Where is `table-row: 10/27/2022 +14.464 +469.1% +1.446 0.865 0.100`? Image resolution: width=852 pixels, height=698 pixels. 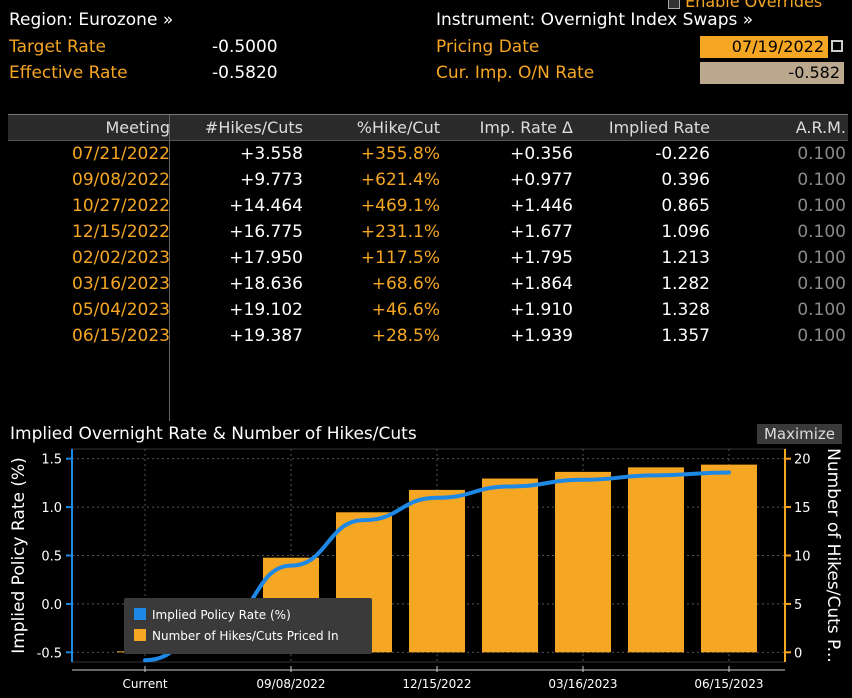 table-row: 10/27/2022 +14.464 +469.1% +1.446 0.865 0.100 is located at coordinates (428, 206).